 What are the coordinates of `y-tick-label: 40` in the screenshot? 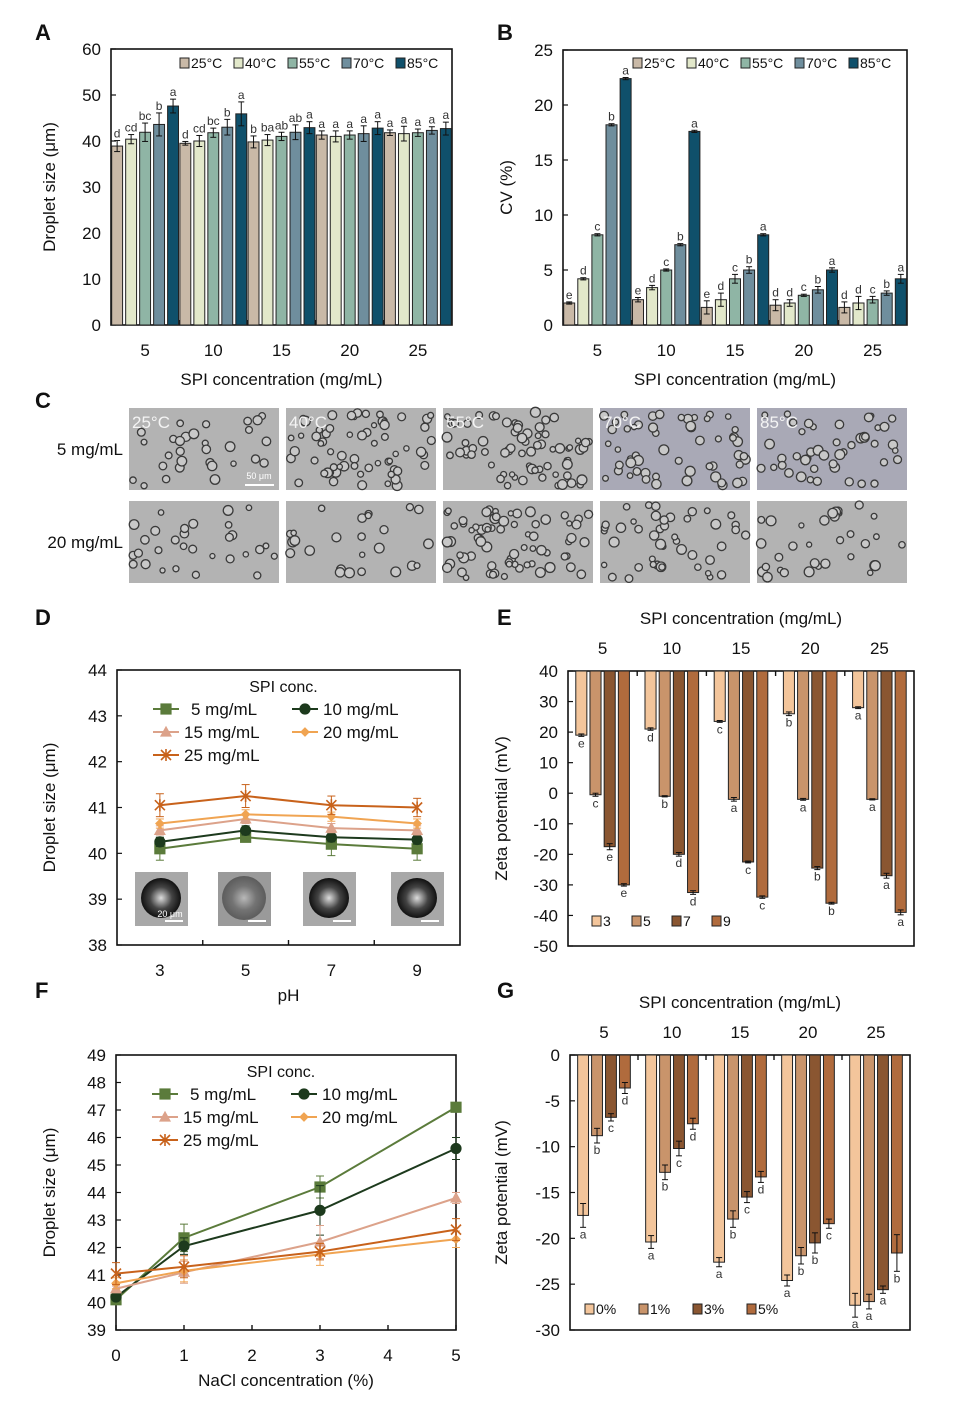 It's located at (97, 853).